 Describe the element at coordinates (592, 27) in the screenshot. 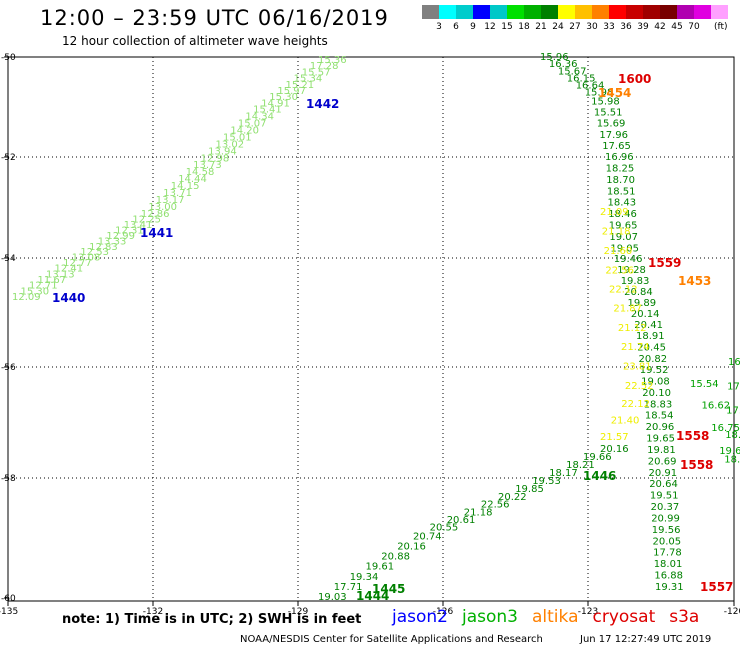

I see `scale-label: 30` at that location.